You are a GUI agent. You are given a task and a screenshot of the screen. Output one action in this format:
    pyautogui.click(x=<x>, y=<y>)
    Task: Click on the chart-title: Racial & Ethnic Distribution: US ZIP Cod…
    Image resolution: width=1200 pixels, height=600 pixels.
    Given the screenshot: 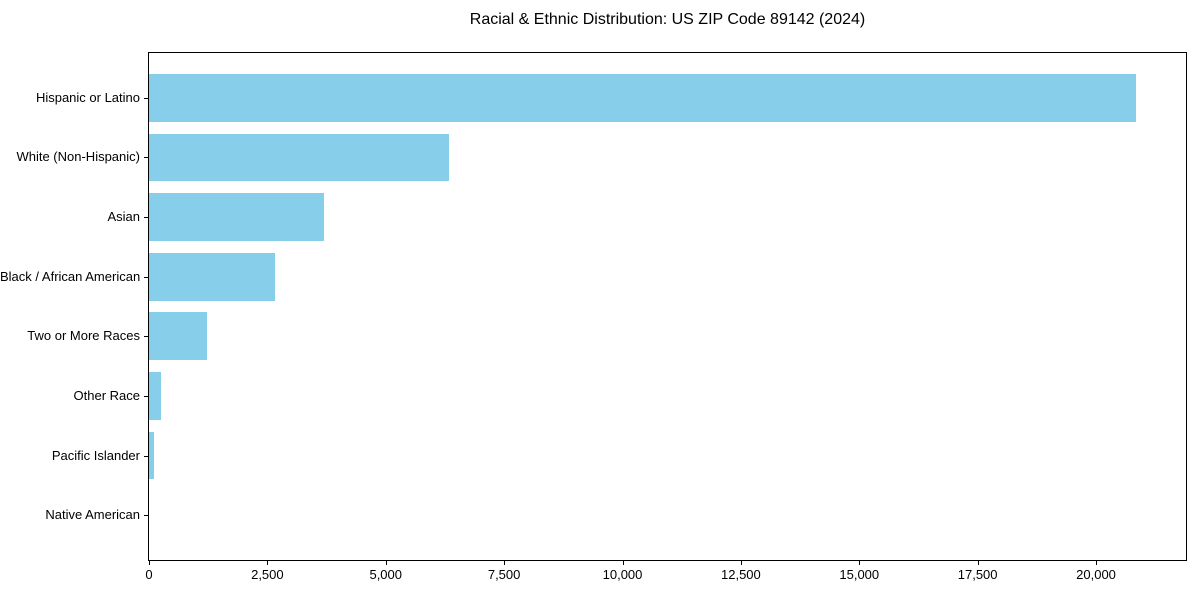 What is the action you would take?
    pyautogui.click(x=667, y=19)
    